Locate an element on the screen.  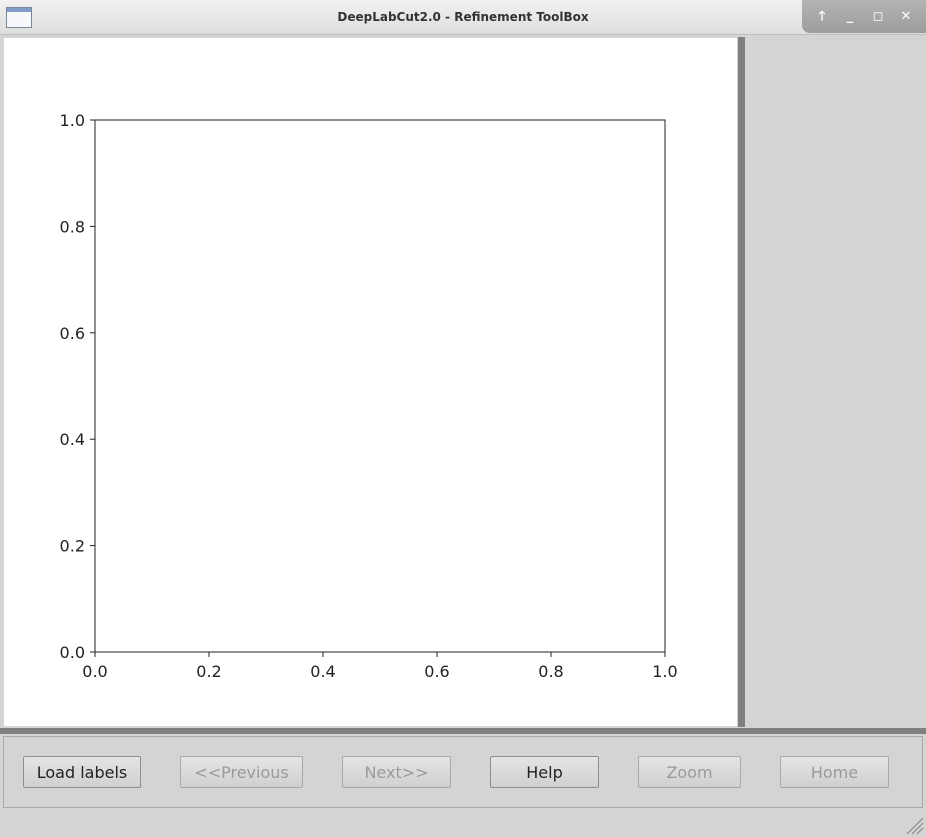
y-tick-label: 0.0 is located at coordinates (72, 652).